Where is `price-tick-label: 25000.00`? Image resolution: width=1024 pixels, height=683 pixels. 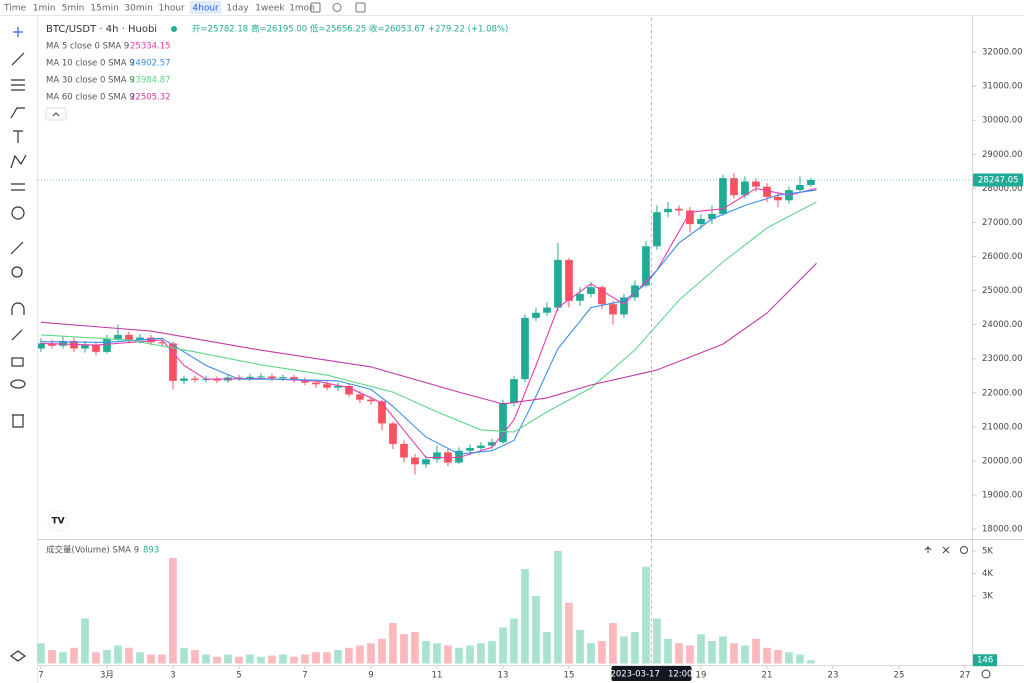
price-tick-label: 25000.00 is located at coordinates (1002, 291).